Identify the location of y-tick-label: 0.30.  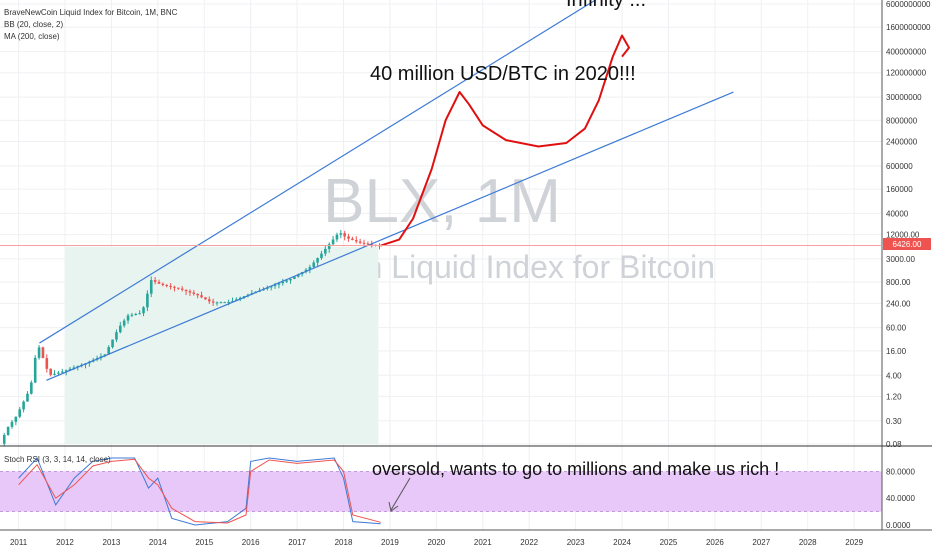
(894, 421).